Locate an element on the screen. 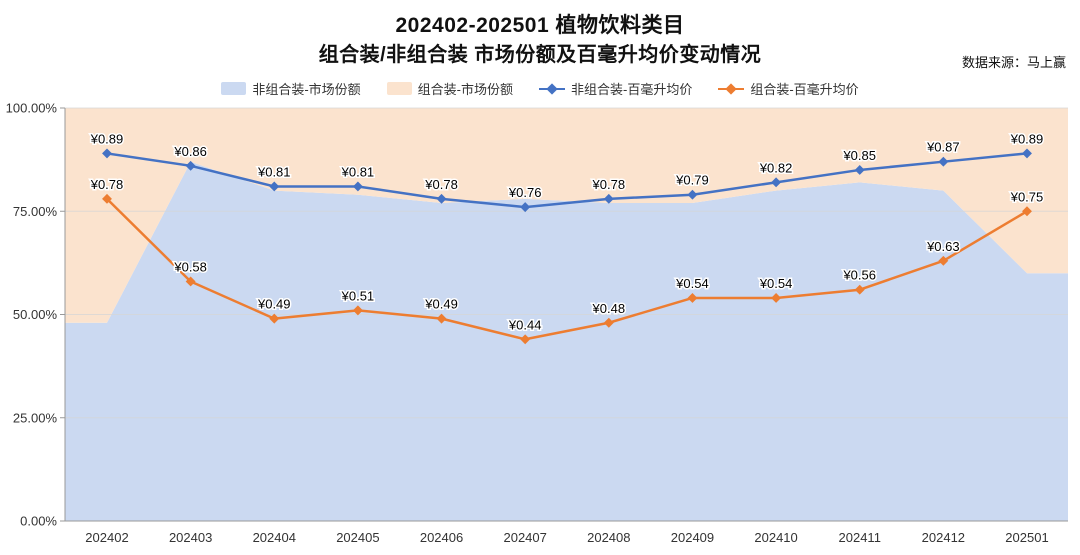 The height and width of the screenshot is (555, 1080). chart-legend: 非组合装-市场份额 组合装-市场份额 非组合装-百毫升均价 组合装-百毫升均价 is located at coordinates (540, 88).